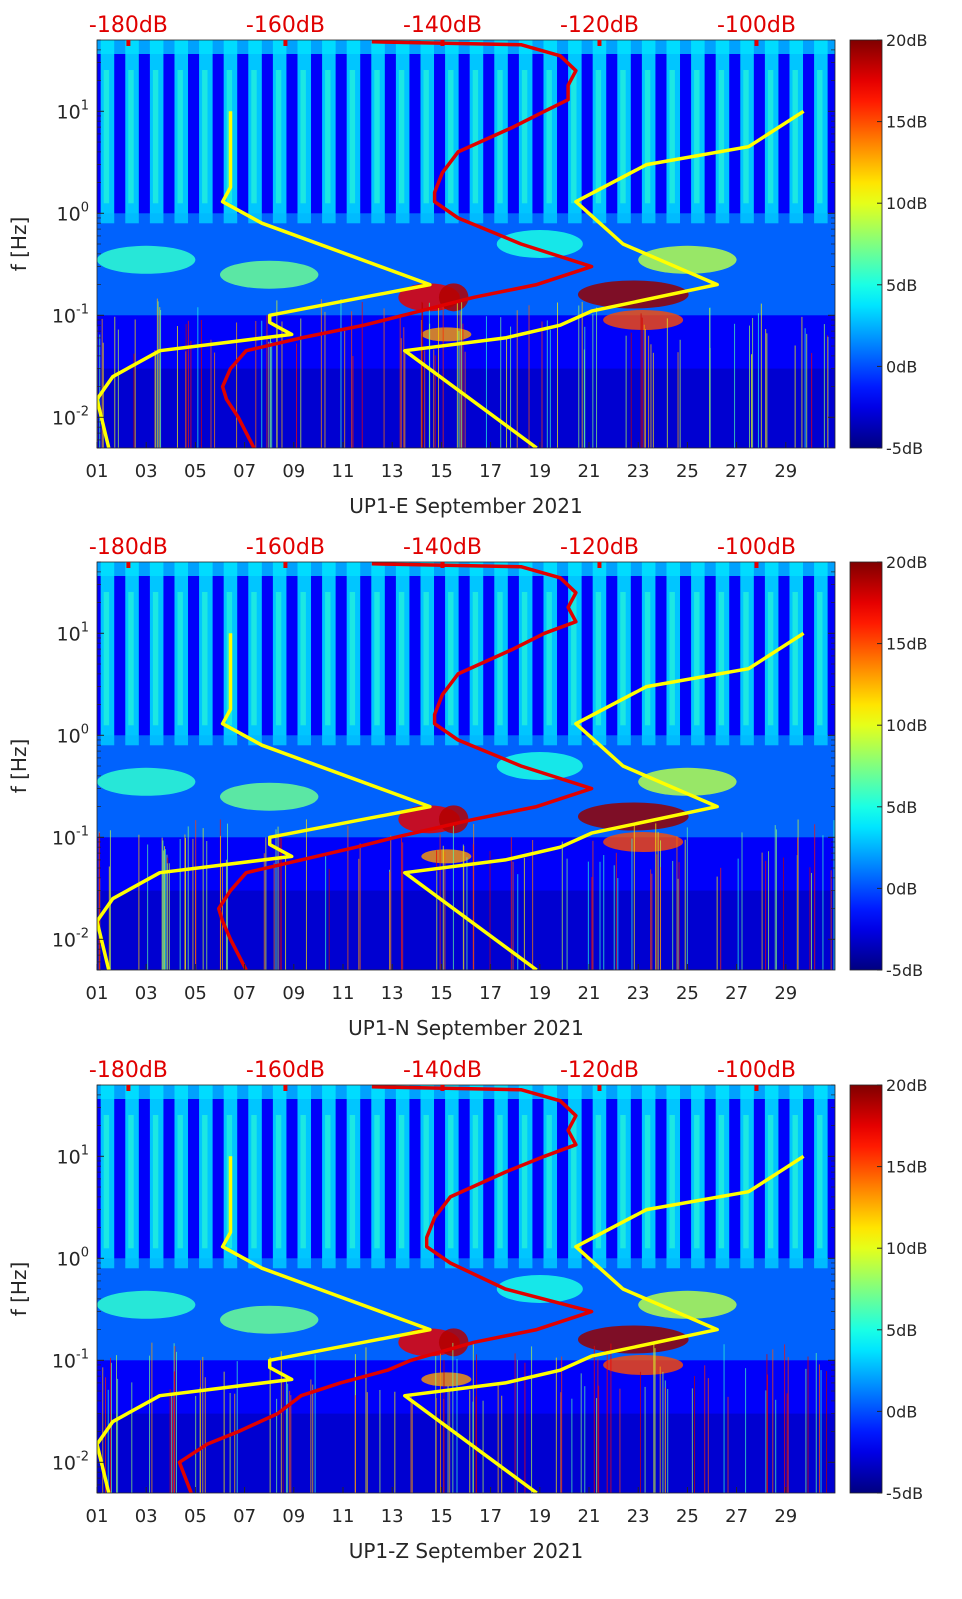 This screenshot has height=1599, width=962. What do you see at coordinates (901, 285) in the screenshot?
I see `colorbar-tick-label: 5dB` at bounding box center [901, 285].